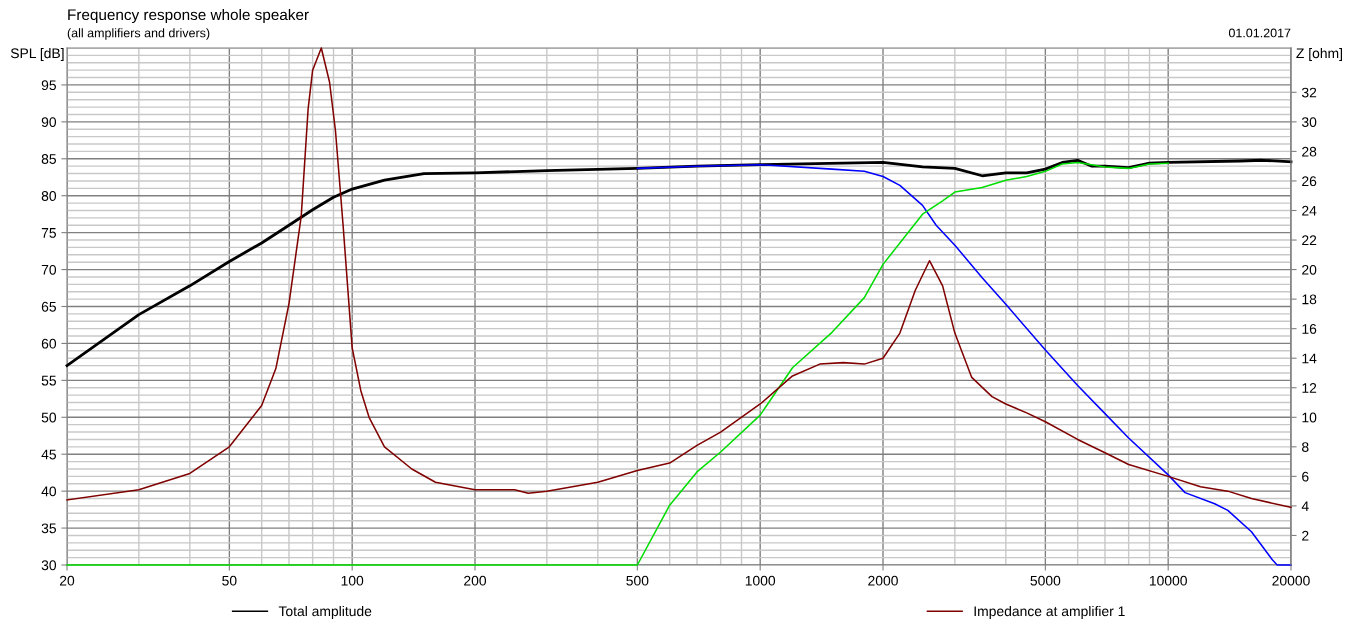 This screenshot has width=1347, height=628. Describe the element at coordinates (1309, 328) in the screenshot. I see `y2-tick-label: 16` at that location.